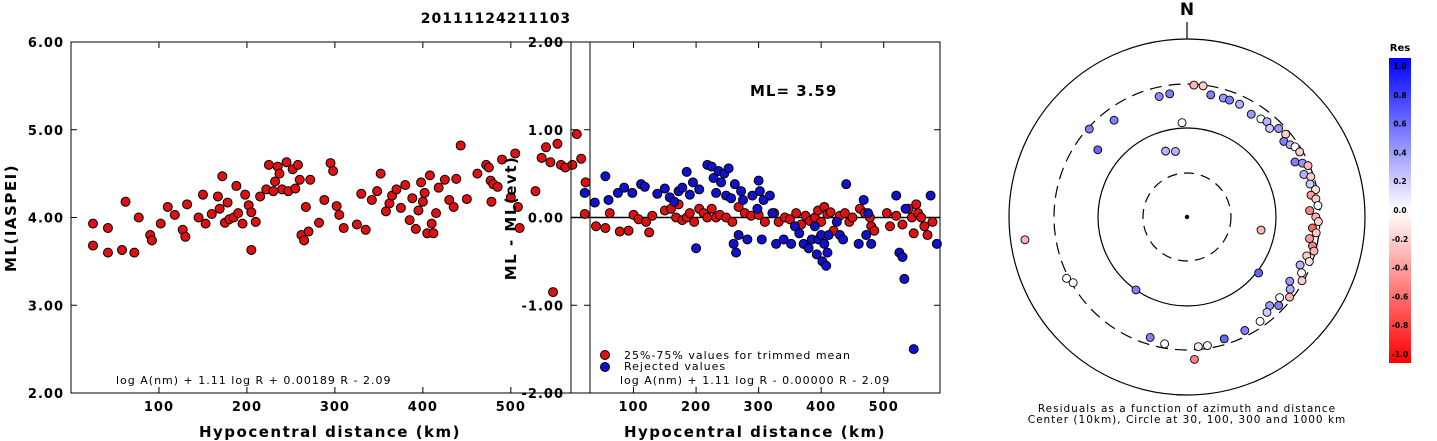  Describe the element at coordinates (546, 43) in the screenshot. I see `y-tick-label: 2.00` at that location.